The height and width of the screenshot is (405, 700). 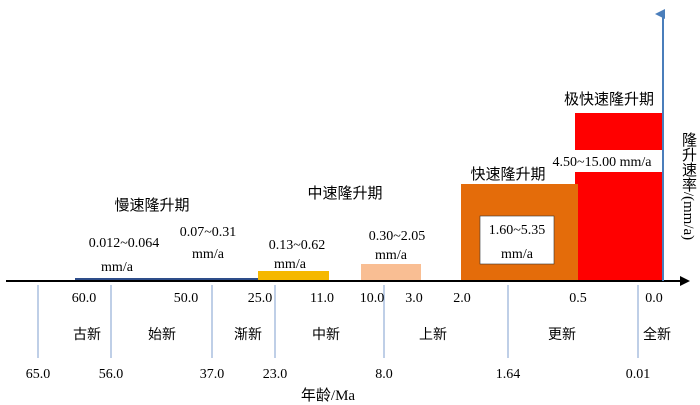 I want to click on boundary-label-3: 23.0, so click(x=275, y=374).